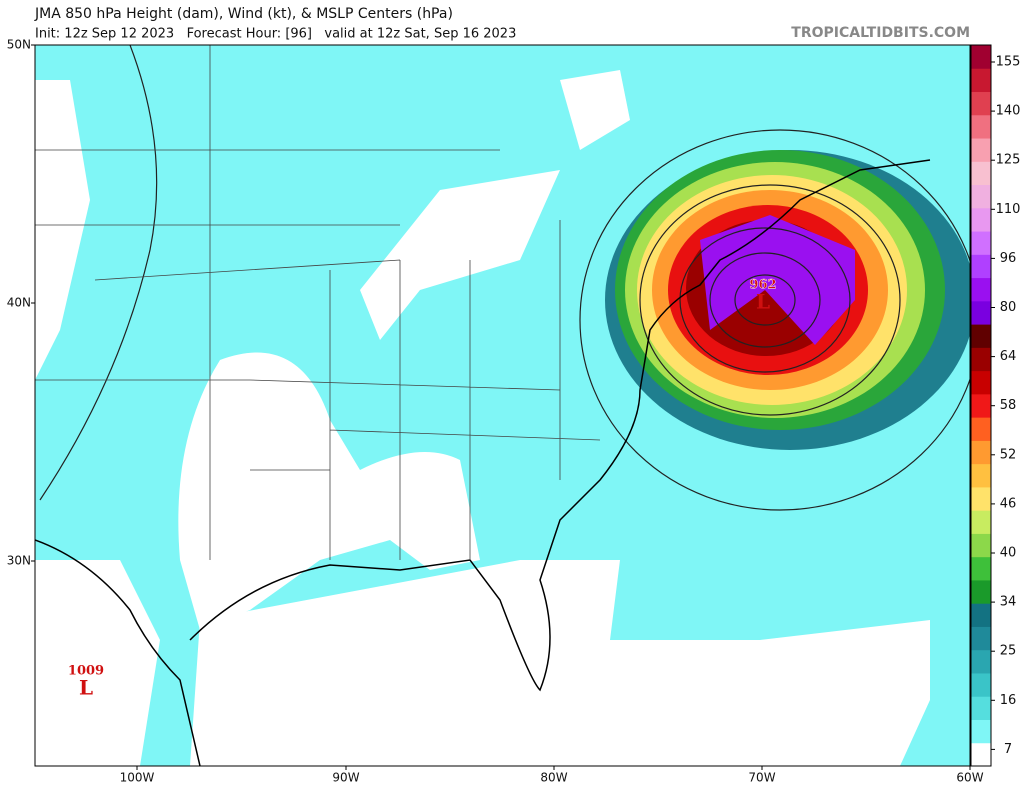  What do you see at coordinates (1008, 356) in the screenshot?
I see `colorbar-label: 64` at bounding box center [1008, 356].